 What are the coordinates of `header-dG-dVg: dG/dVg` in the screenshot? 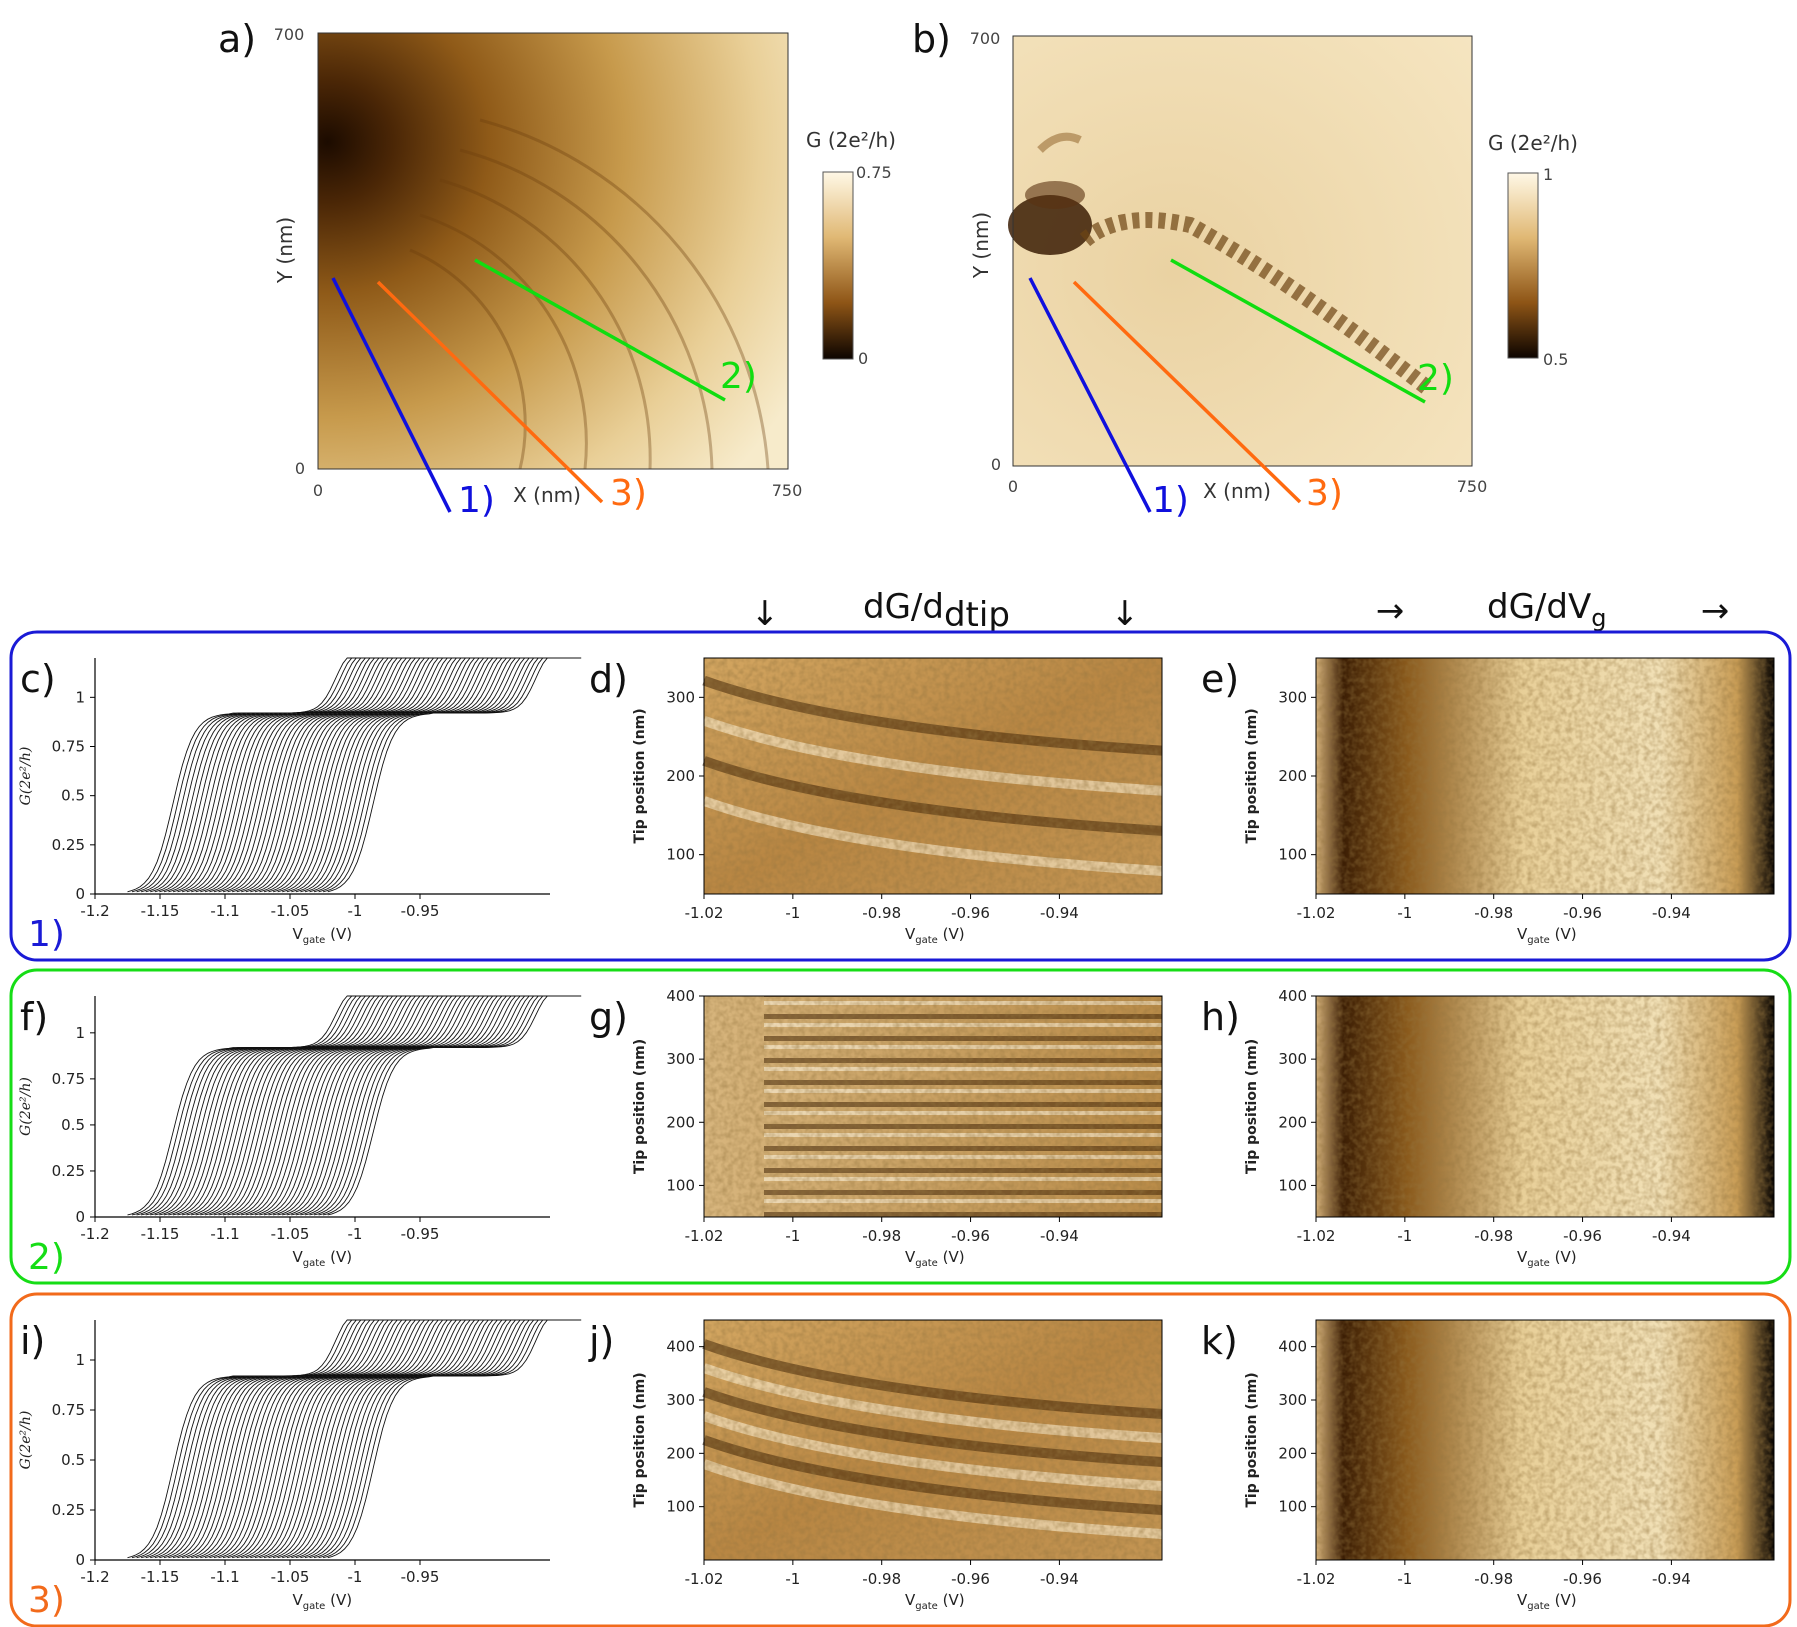 It's located at (1546, 609).